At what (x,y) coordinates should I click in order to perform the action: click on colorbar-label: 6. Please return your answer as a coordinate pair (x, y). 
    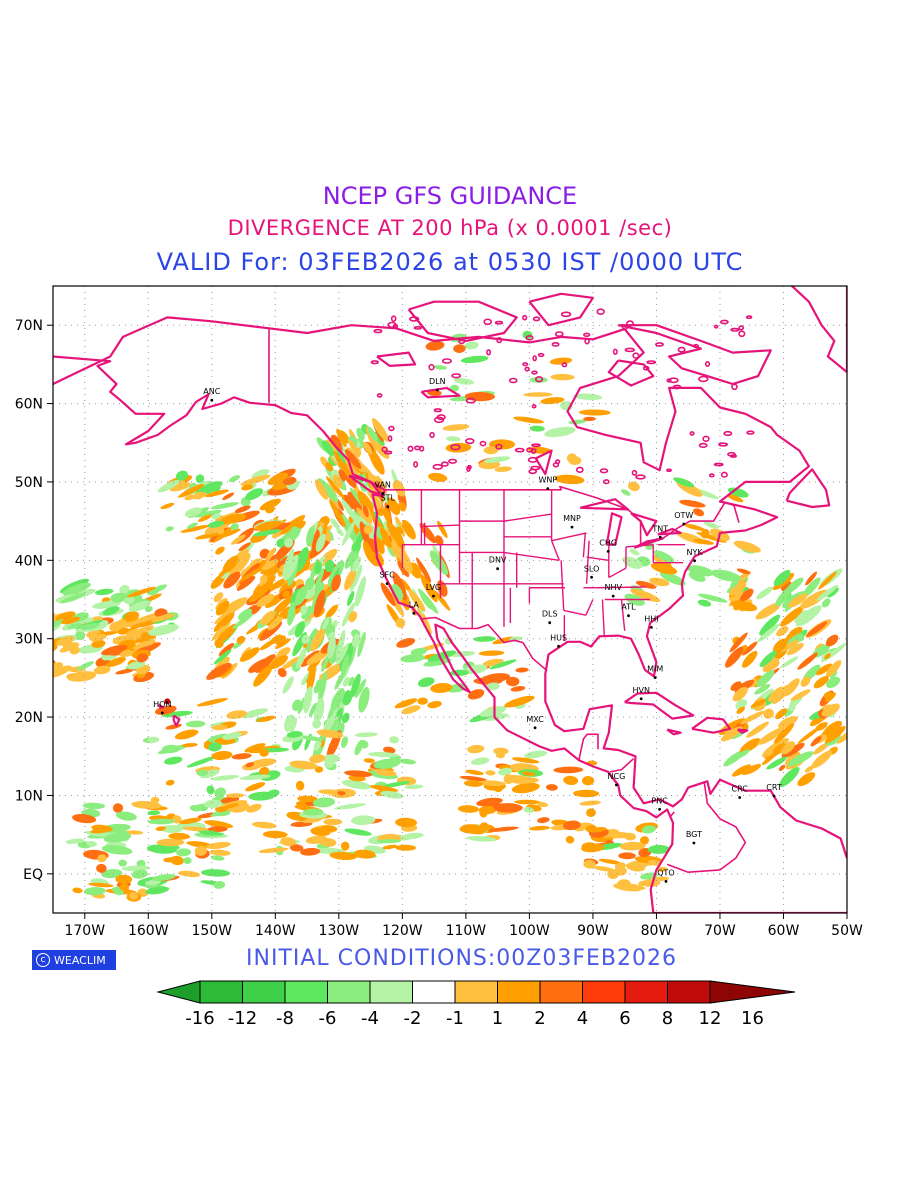
    Looking at the image, I should click on (624, 1018).